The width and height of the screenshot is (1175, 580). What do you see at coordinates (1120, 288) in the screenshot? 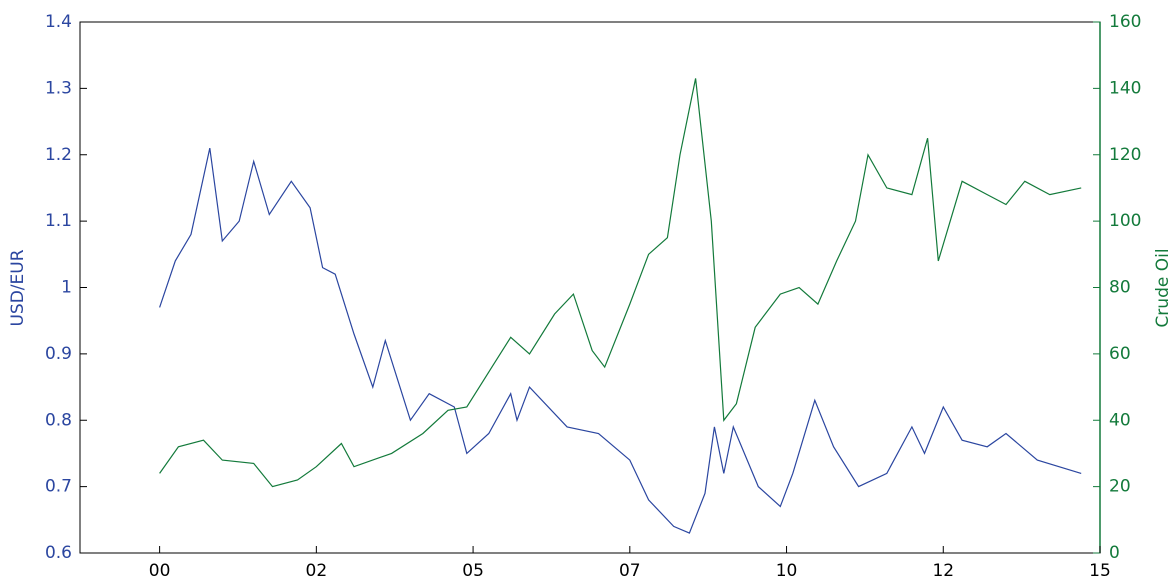
I see `y2-tick-label: 80` at bounding box center [1120, 288].